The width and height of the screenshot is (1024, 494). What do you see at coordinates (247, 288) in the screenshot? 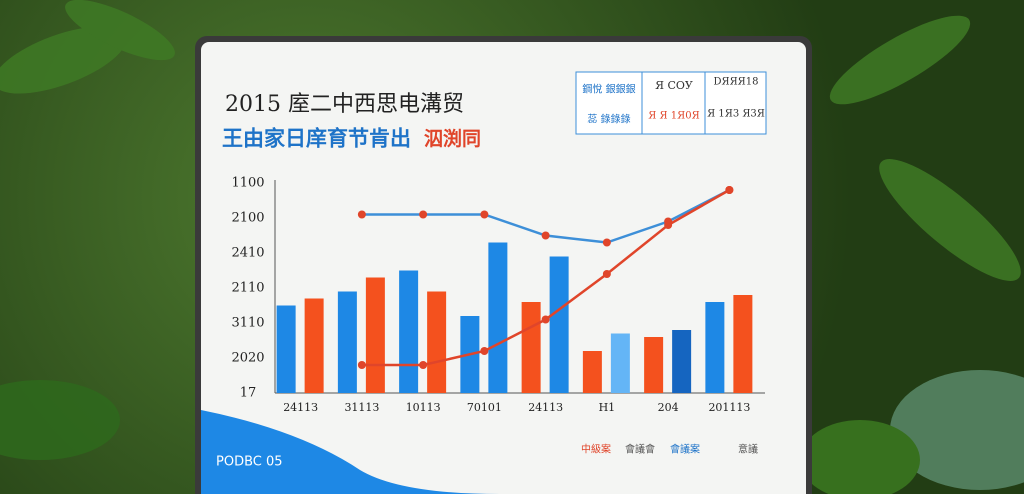
I see `y-tick-label: 2110` at bounding box center [247, 288].